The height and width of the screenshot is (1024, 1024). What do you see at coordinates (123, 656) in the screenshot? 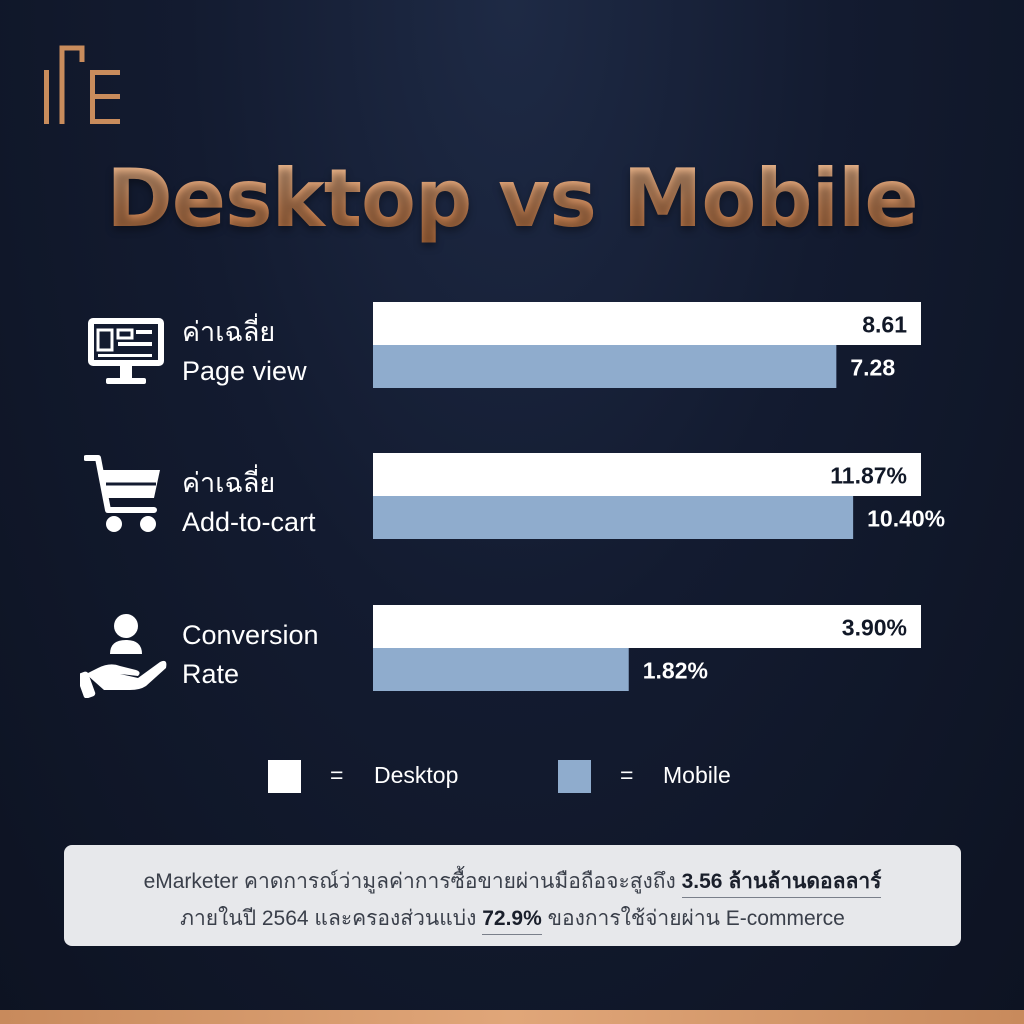
I see `hand-user-icon` at bounding box center [123, 656].